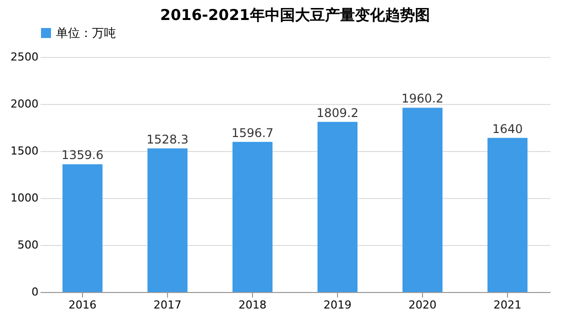  Describe the element at coordinates (83, 155) in the screenshot. I see `data-label: 1359.6` at that location.